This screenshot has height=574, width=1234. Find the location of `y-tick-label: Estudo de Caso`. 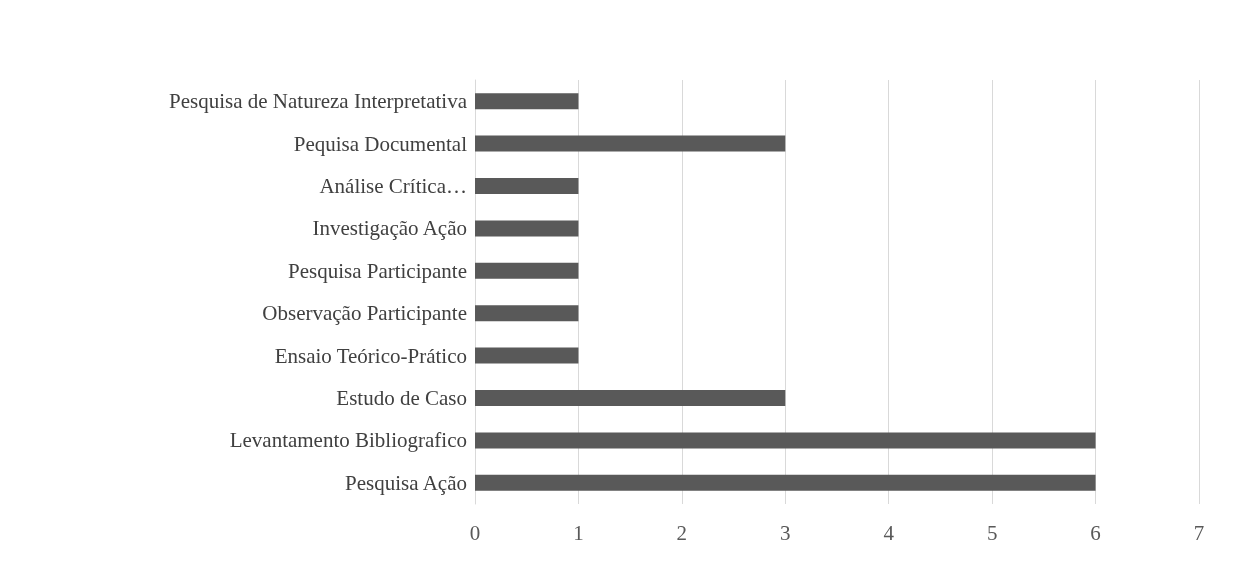

y-tick-label: Estudo de Caso is located at coordinates (401, 398).